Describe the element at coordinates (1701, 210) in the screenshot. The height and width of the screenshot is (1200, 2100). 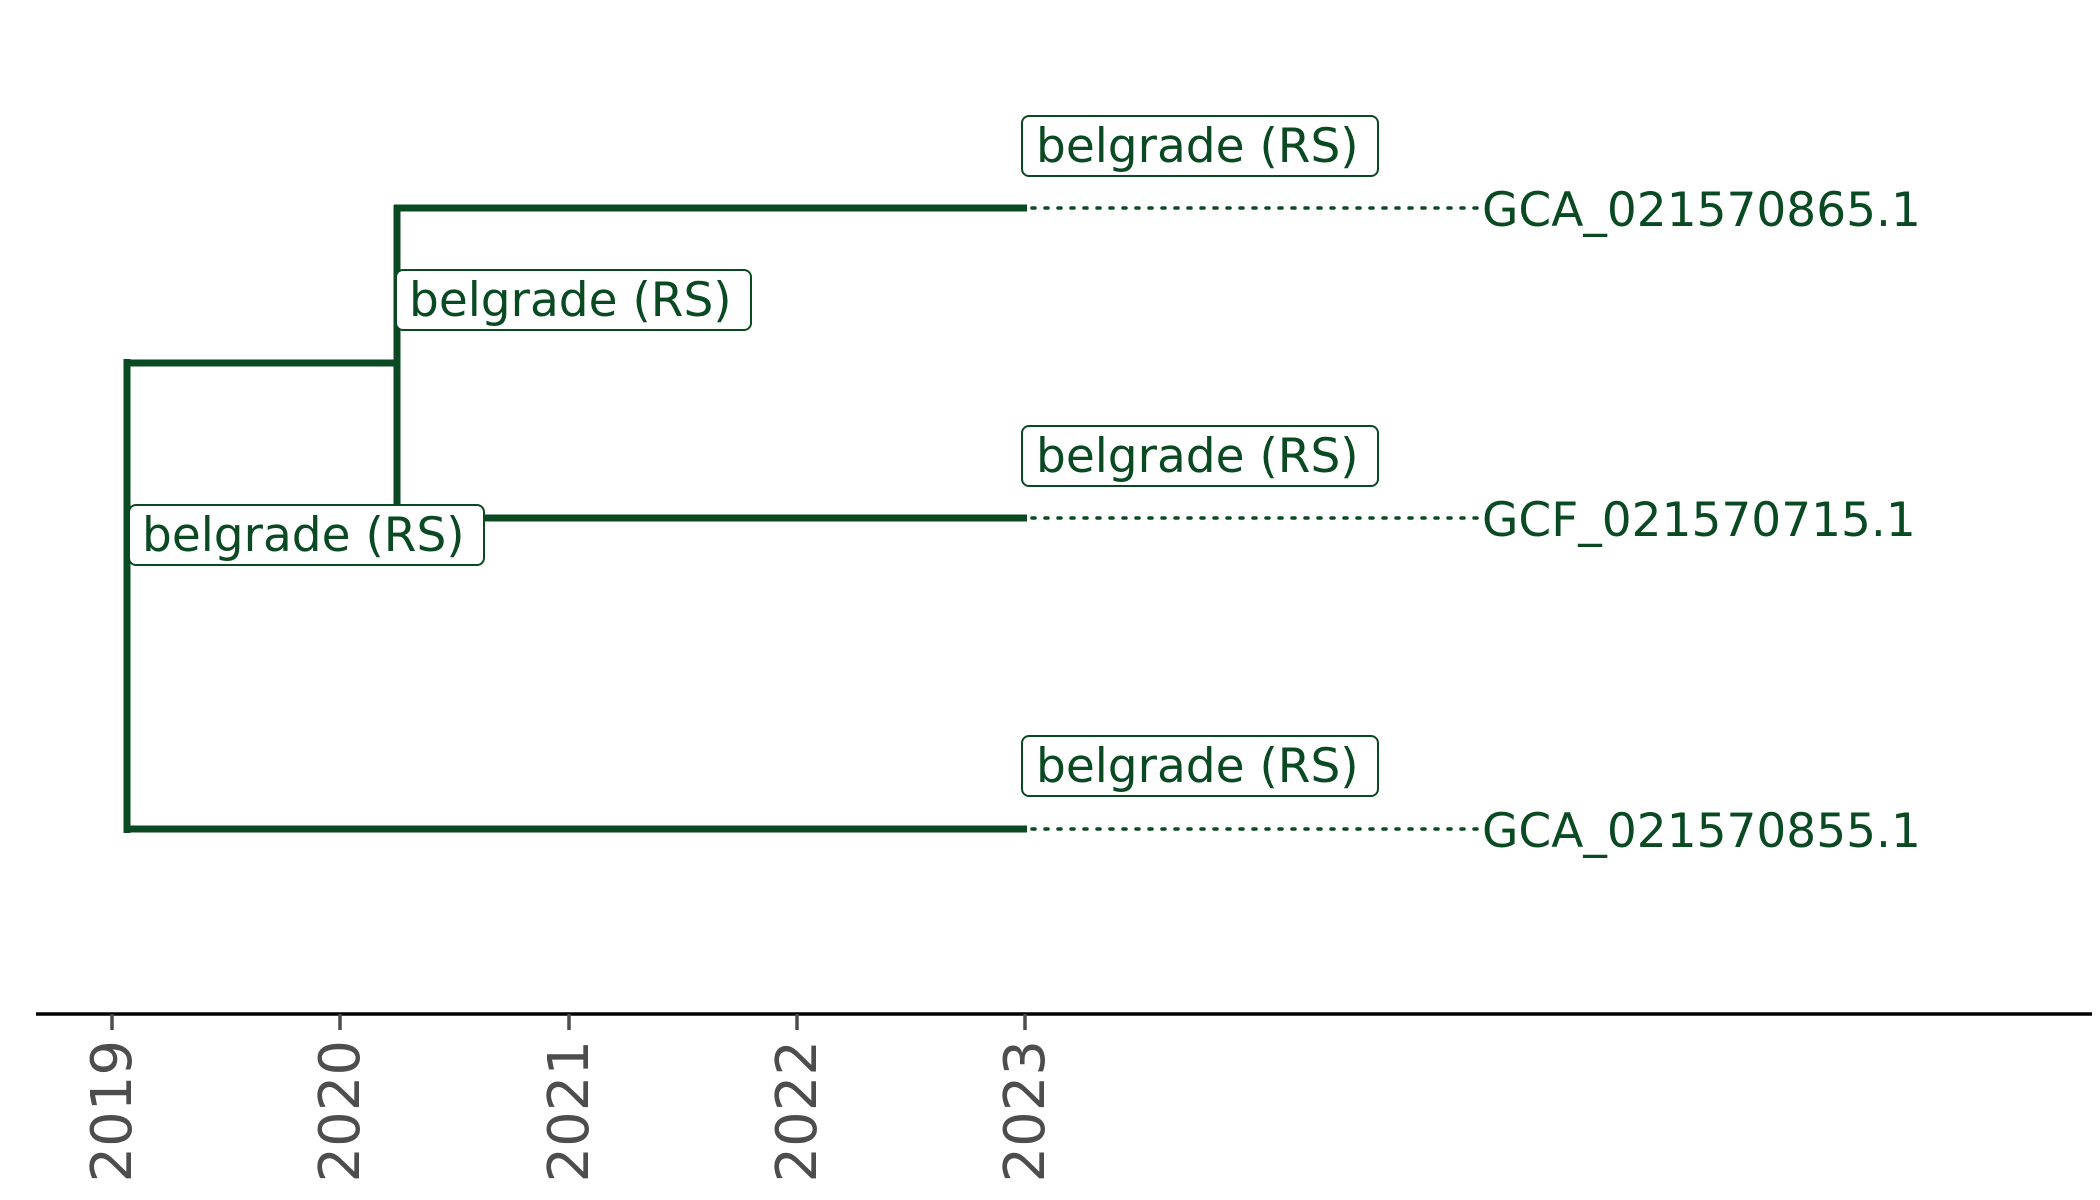
I see `tip-1-label: GCA_021570865.1` at that location.